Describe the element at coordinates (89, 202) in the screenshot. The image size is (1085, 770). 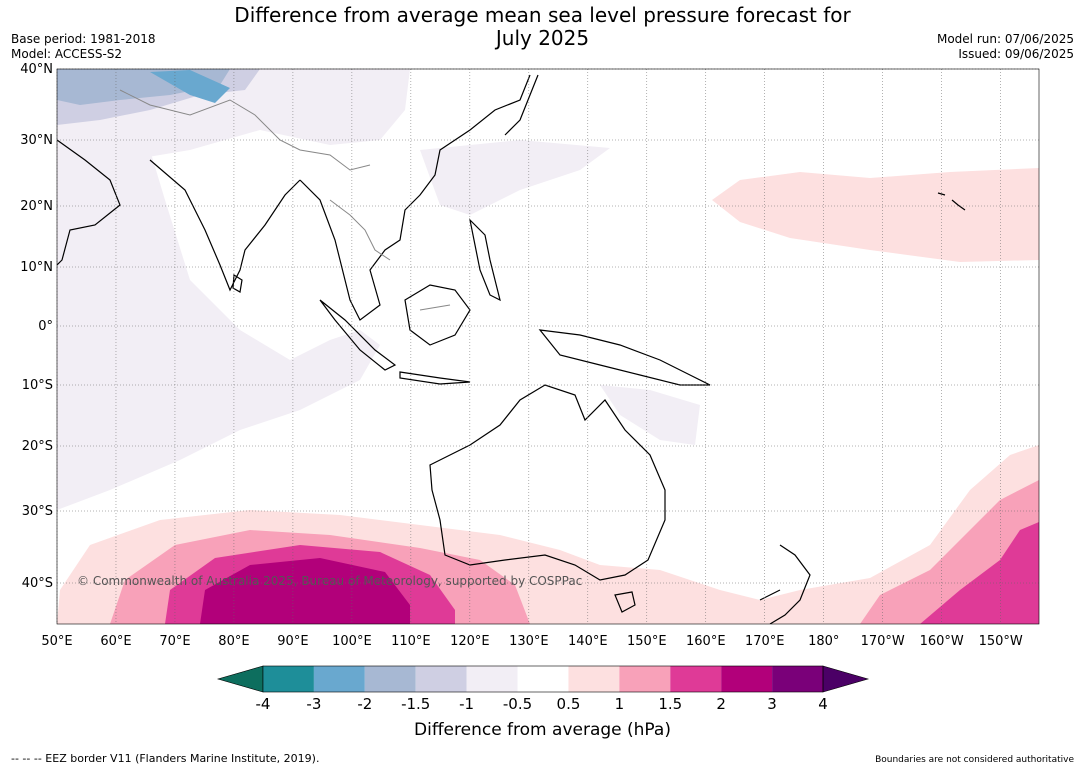
I see `coast-africa-arabia` at that location.